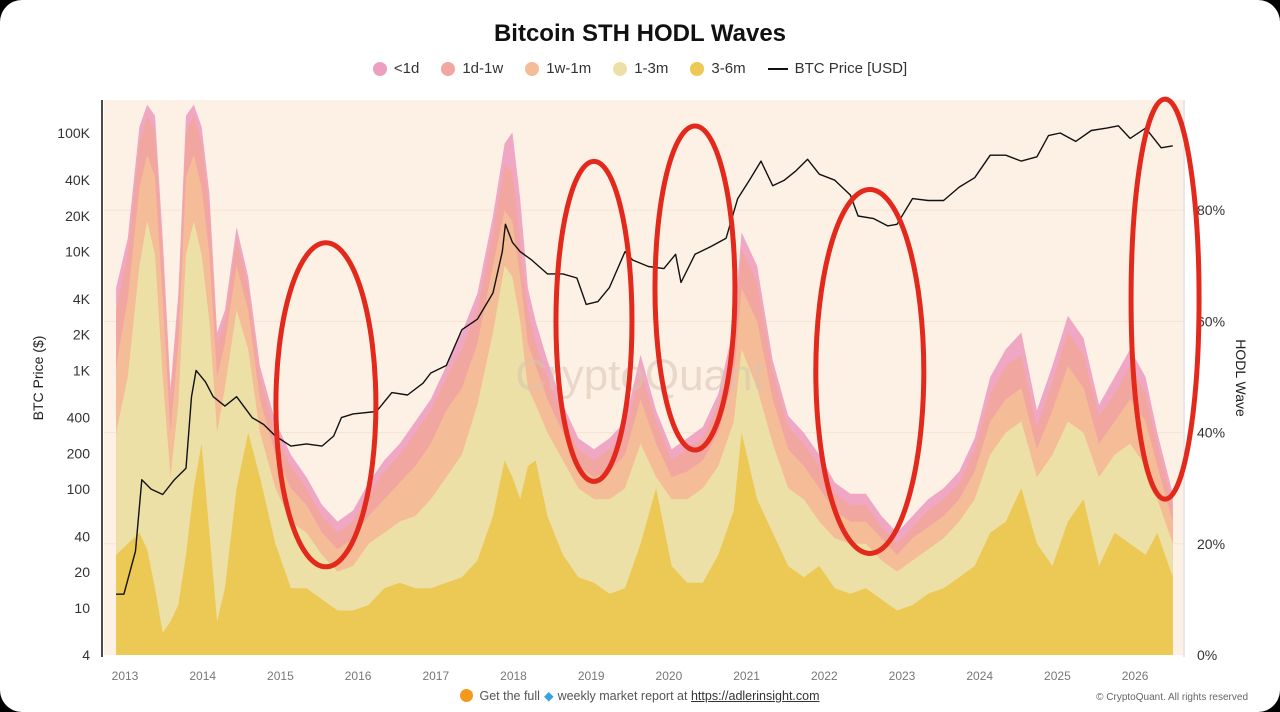 The height and width of the screenshot is (712, 1280). I want to click on legend-item-3m6m: 3-6m, so click(718, 68).